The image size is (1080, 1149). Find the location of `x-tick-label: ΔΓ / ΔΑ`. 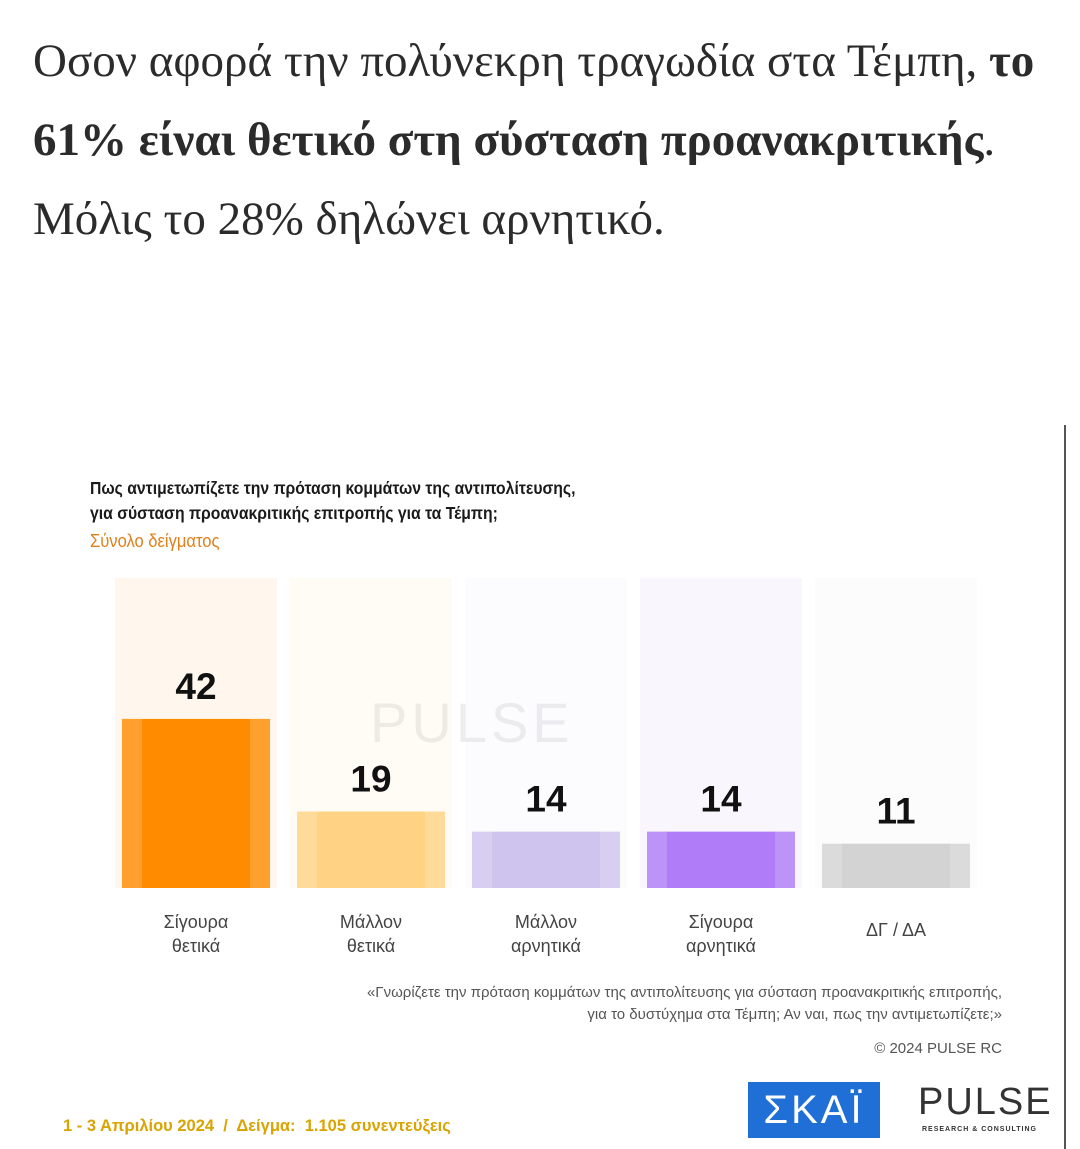

x-tick-label: ΔΓ / ΔΑ is located at coordinates (896, 930).